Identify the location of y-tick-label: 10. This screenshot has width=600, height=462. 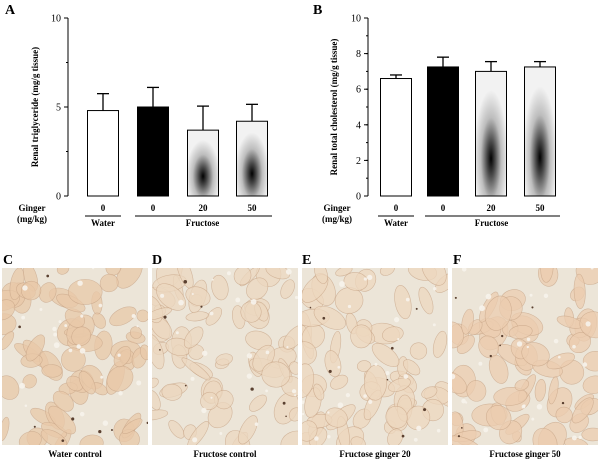
(356, 19).